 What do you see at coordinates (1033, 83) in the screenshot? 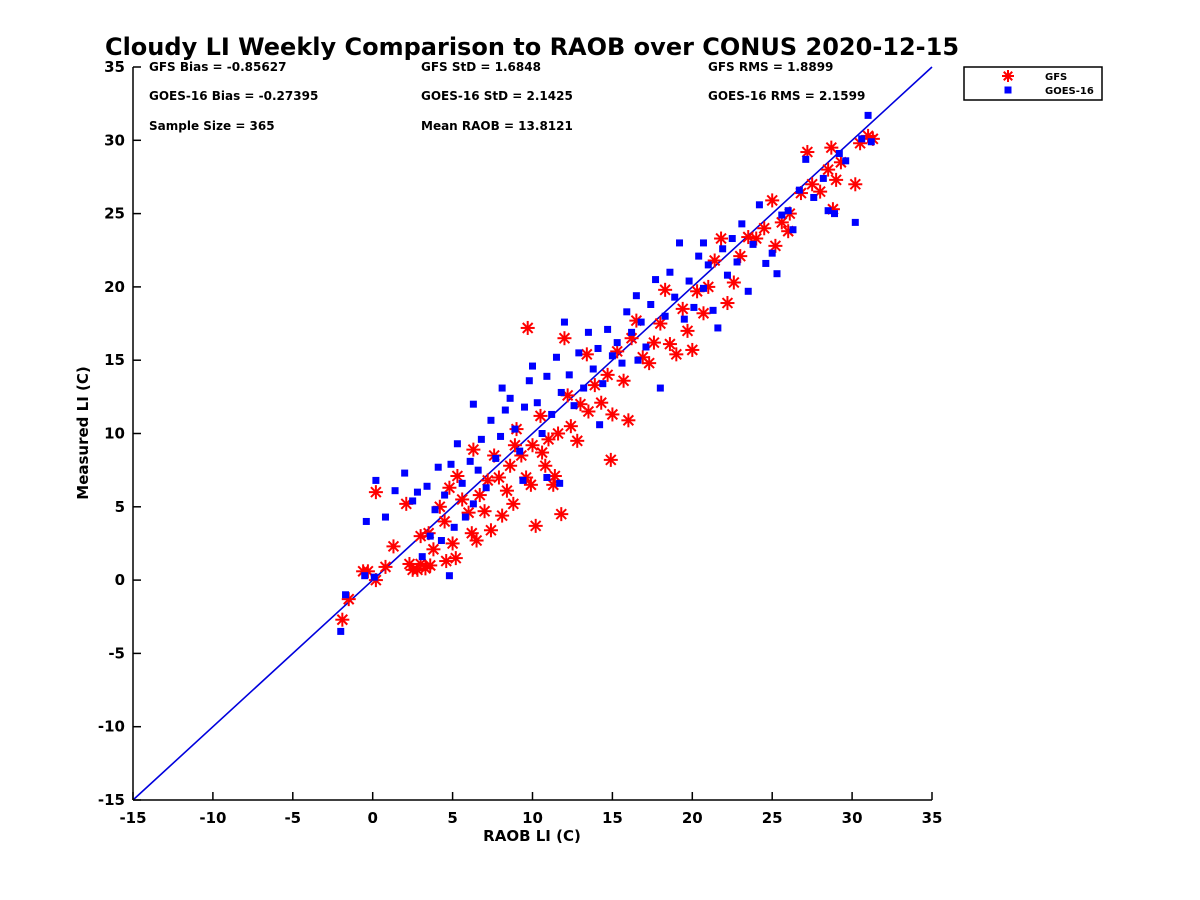
I see `legend-box` at bounding box center [1033, 83].